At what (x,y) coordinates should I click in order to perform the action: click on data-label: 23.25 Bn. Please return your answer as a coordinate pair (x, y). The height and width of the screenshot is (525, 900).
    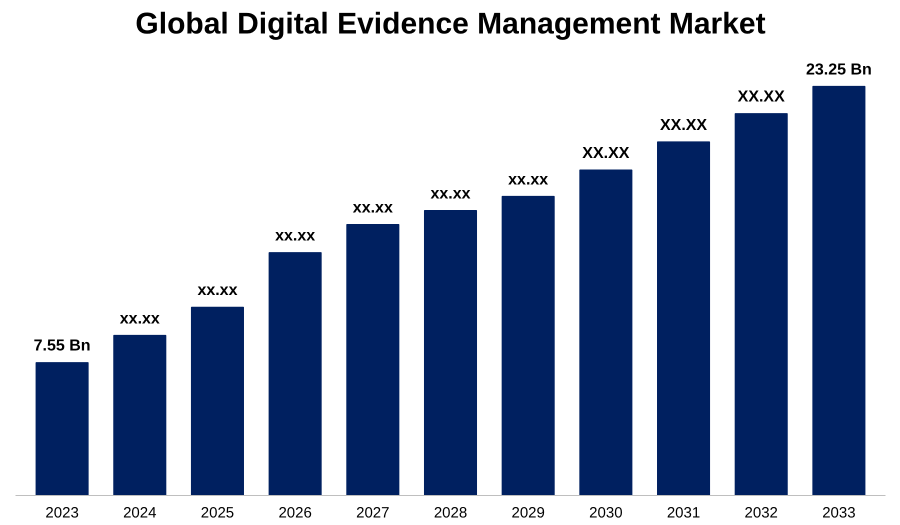
    Looking at the image, I should click on (839, 69).